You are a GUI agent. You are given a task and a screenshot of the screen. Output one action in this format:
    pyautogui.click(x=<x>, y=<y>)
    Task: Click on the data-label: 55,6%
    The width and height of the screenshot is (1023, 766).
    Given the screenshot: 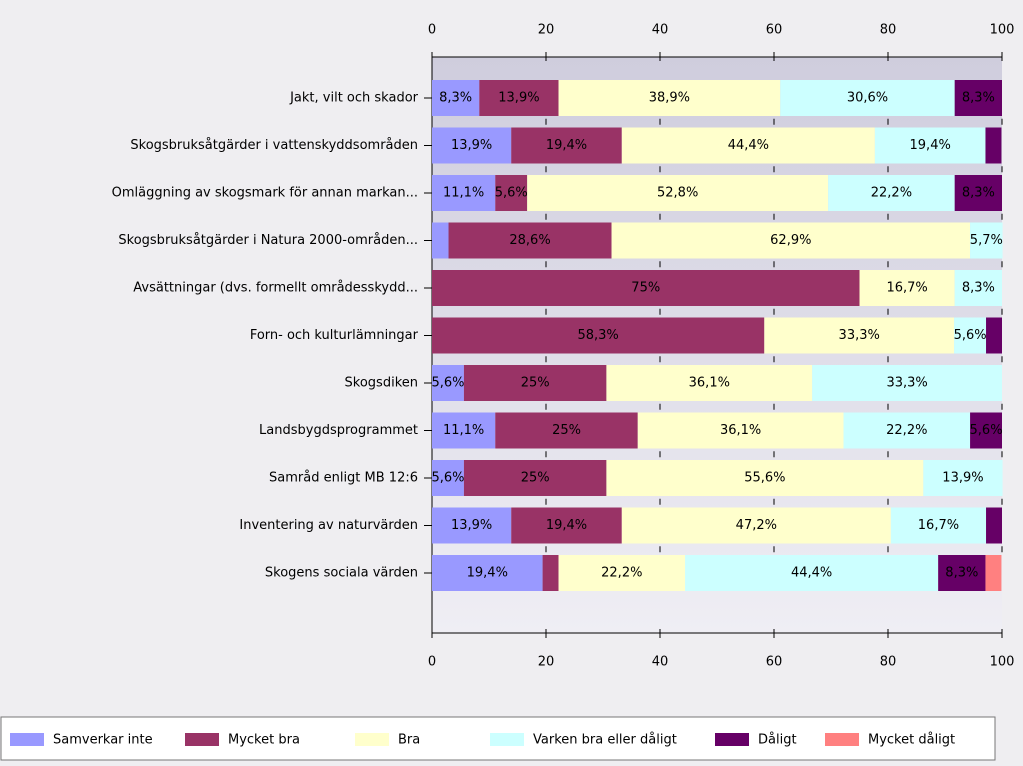 What is the action you would take?
    pyautogui.click(x=764, y=478)
    